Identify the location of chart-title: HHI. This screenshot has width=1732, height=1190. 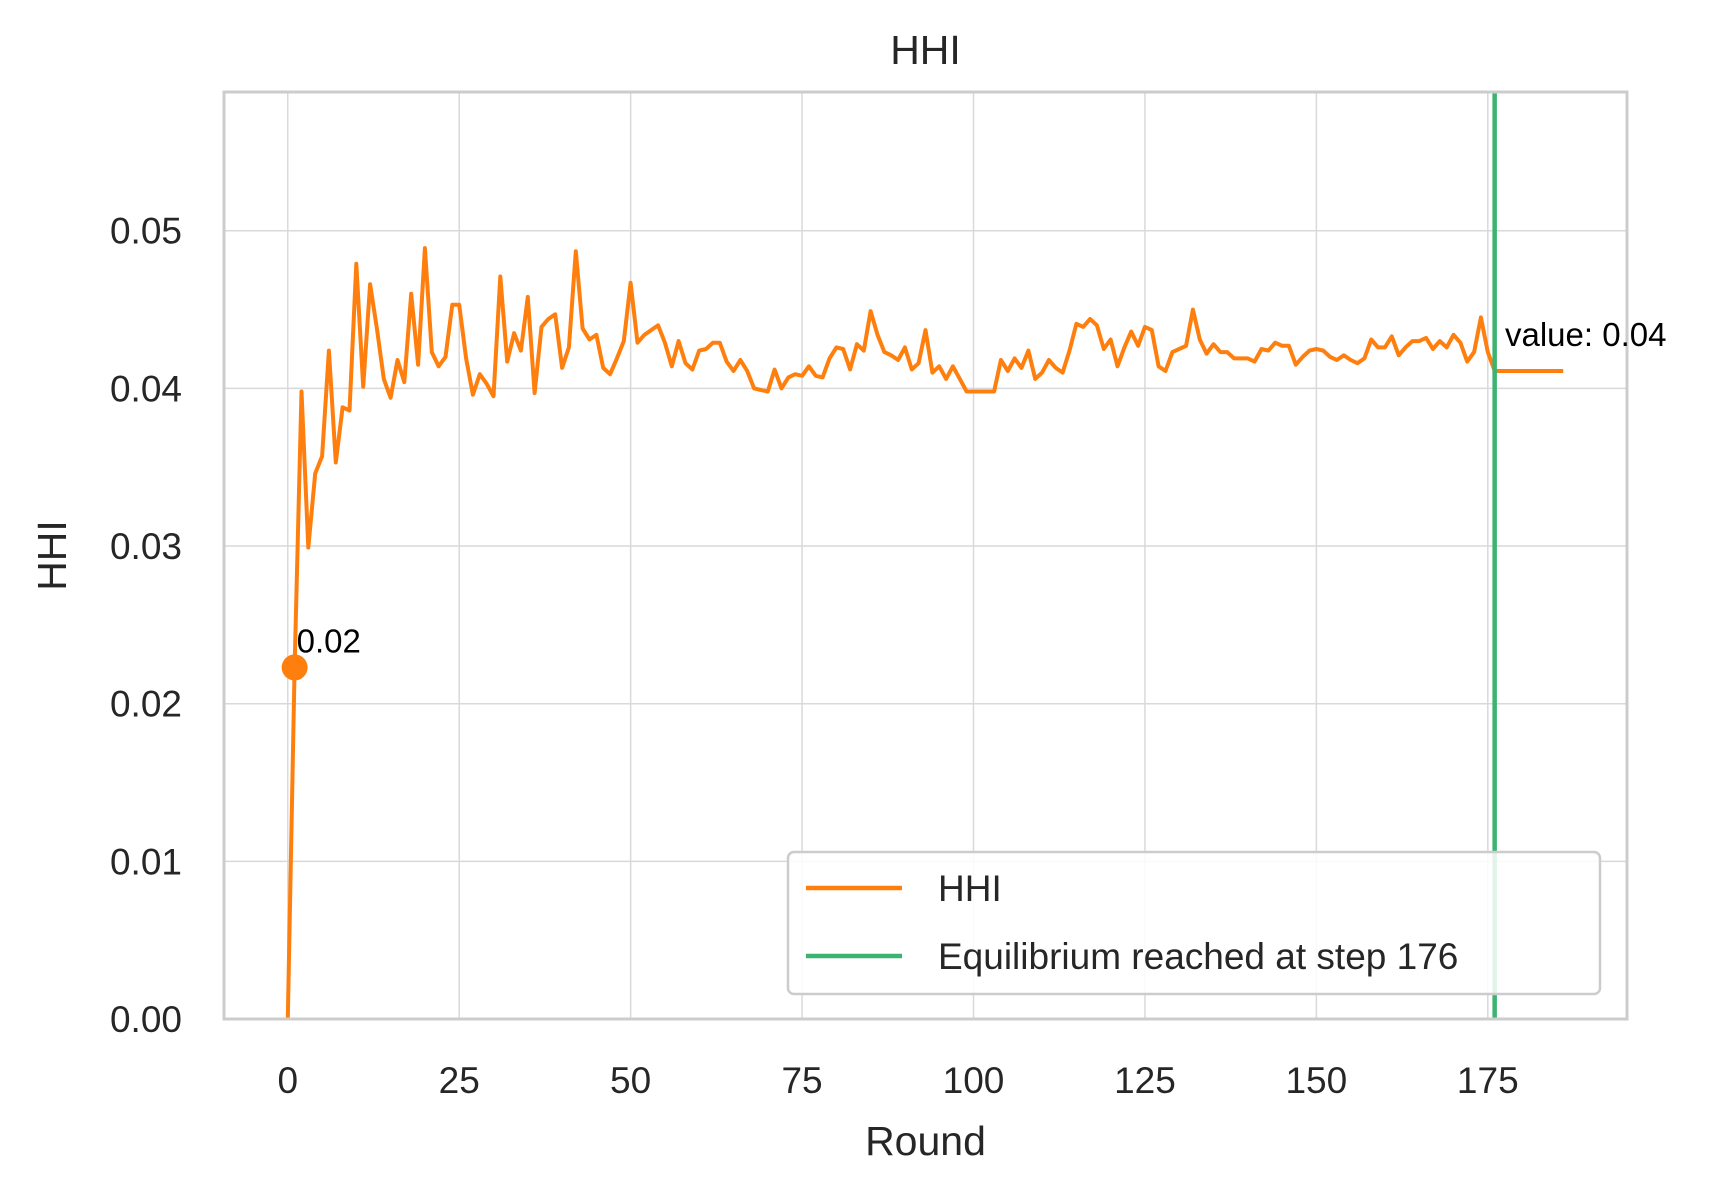
(925, 50).